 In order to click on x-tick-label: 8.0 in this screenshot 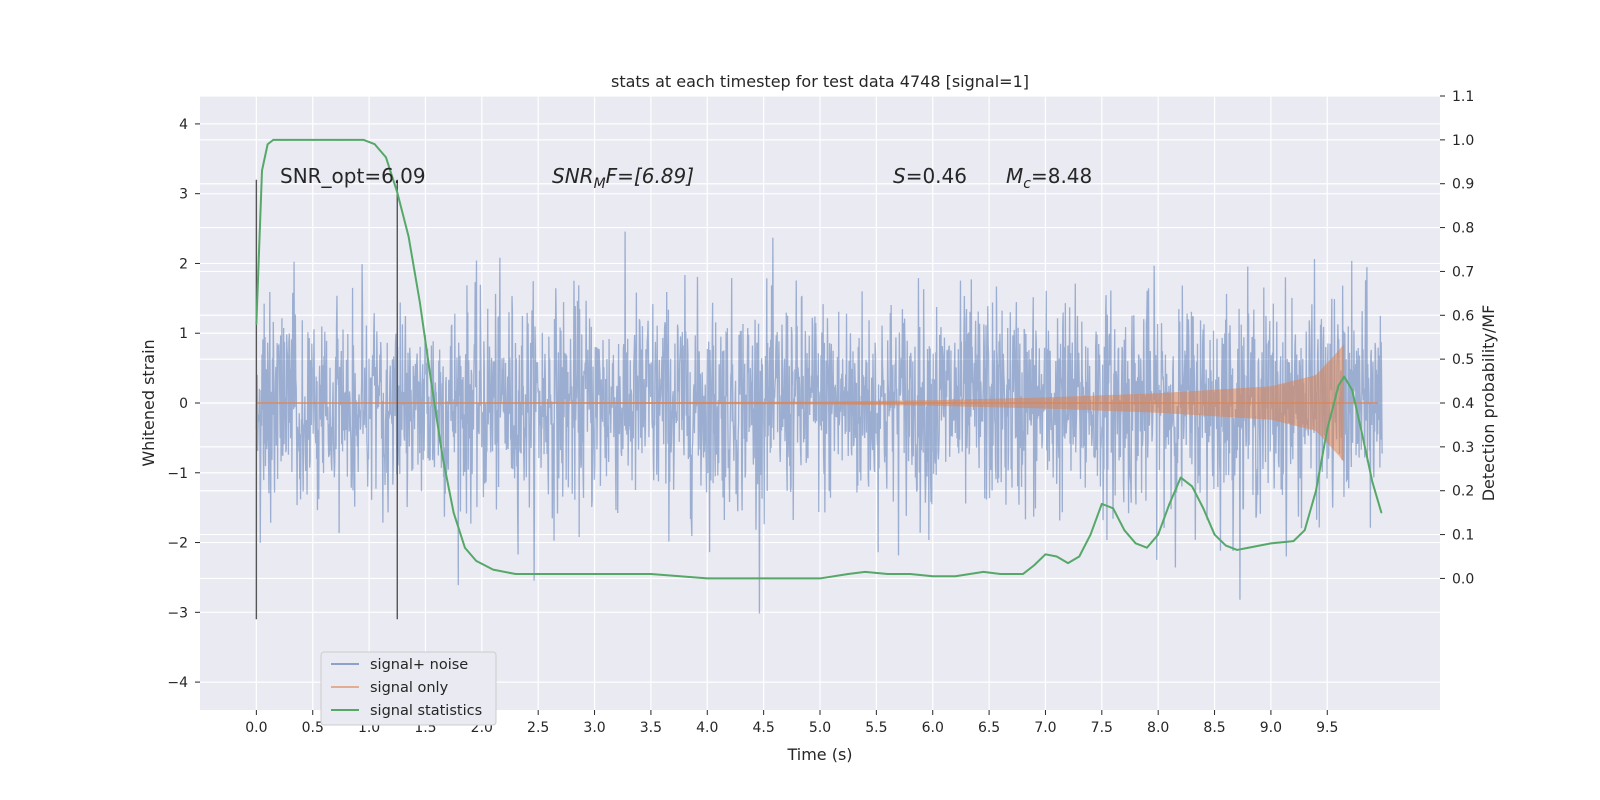, I will do `click(1158, 728)`.